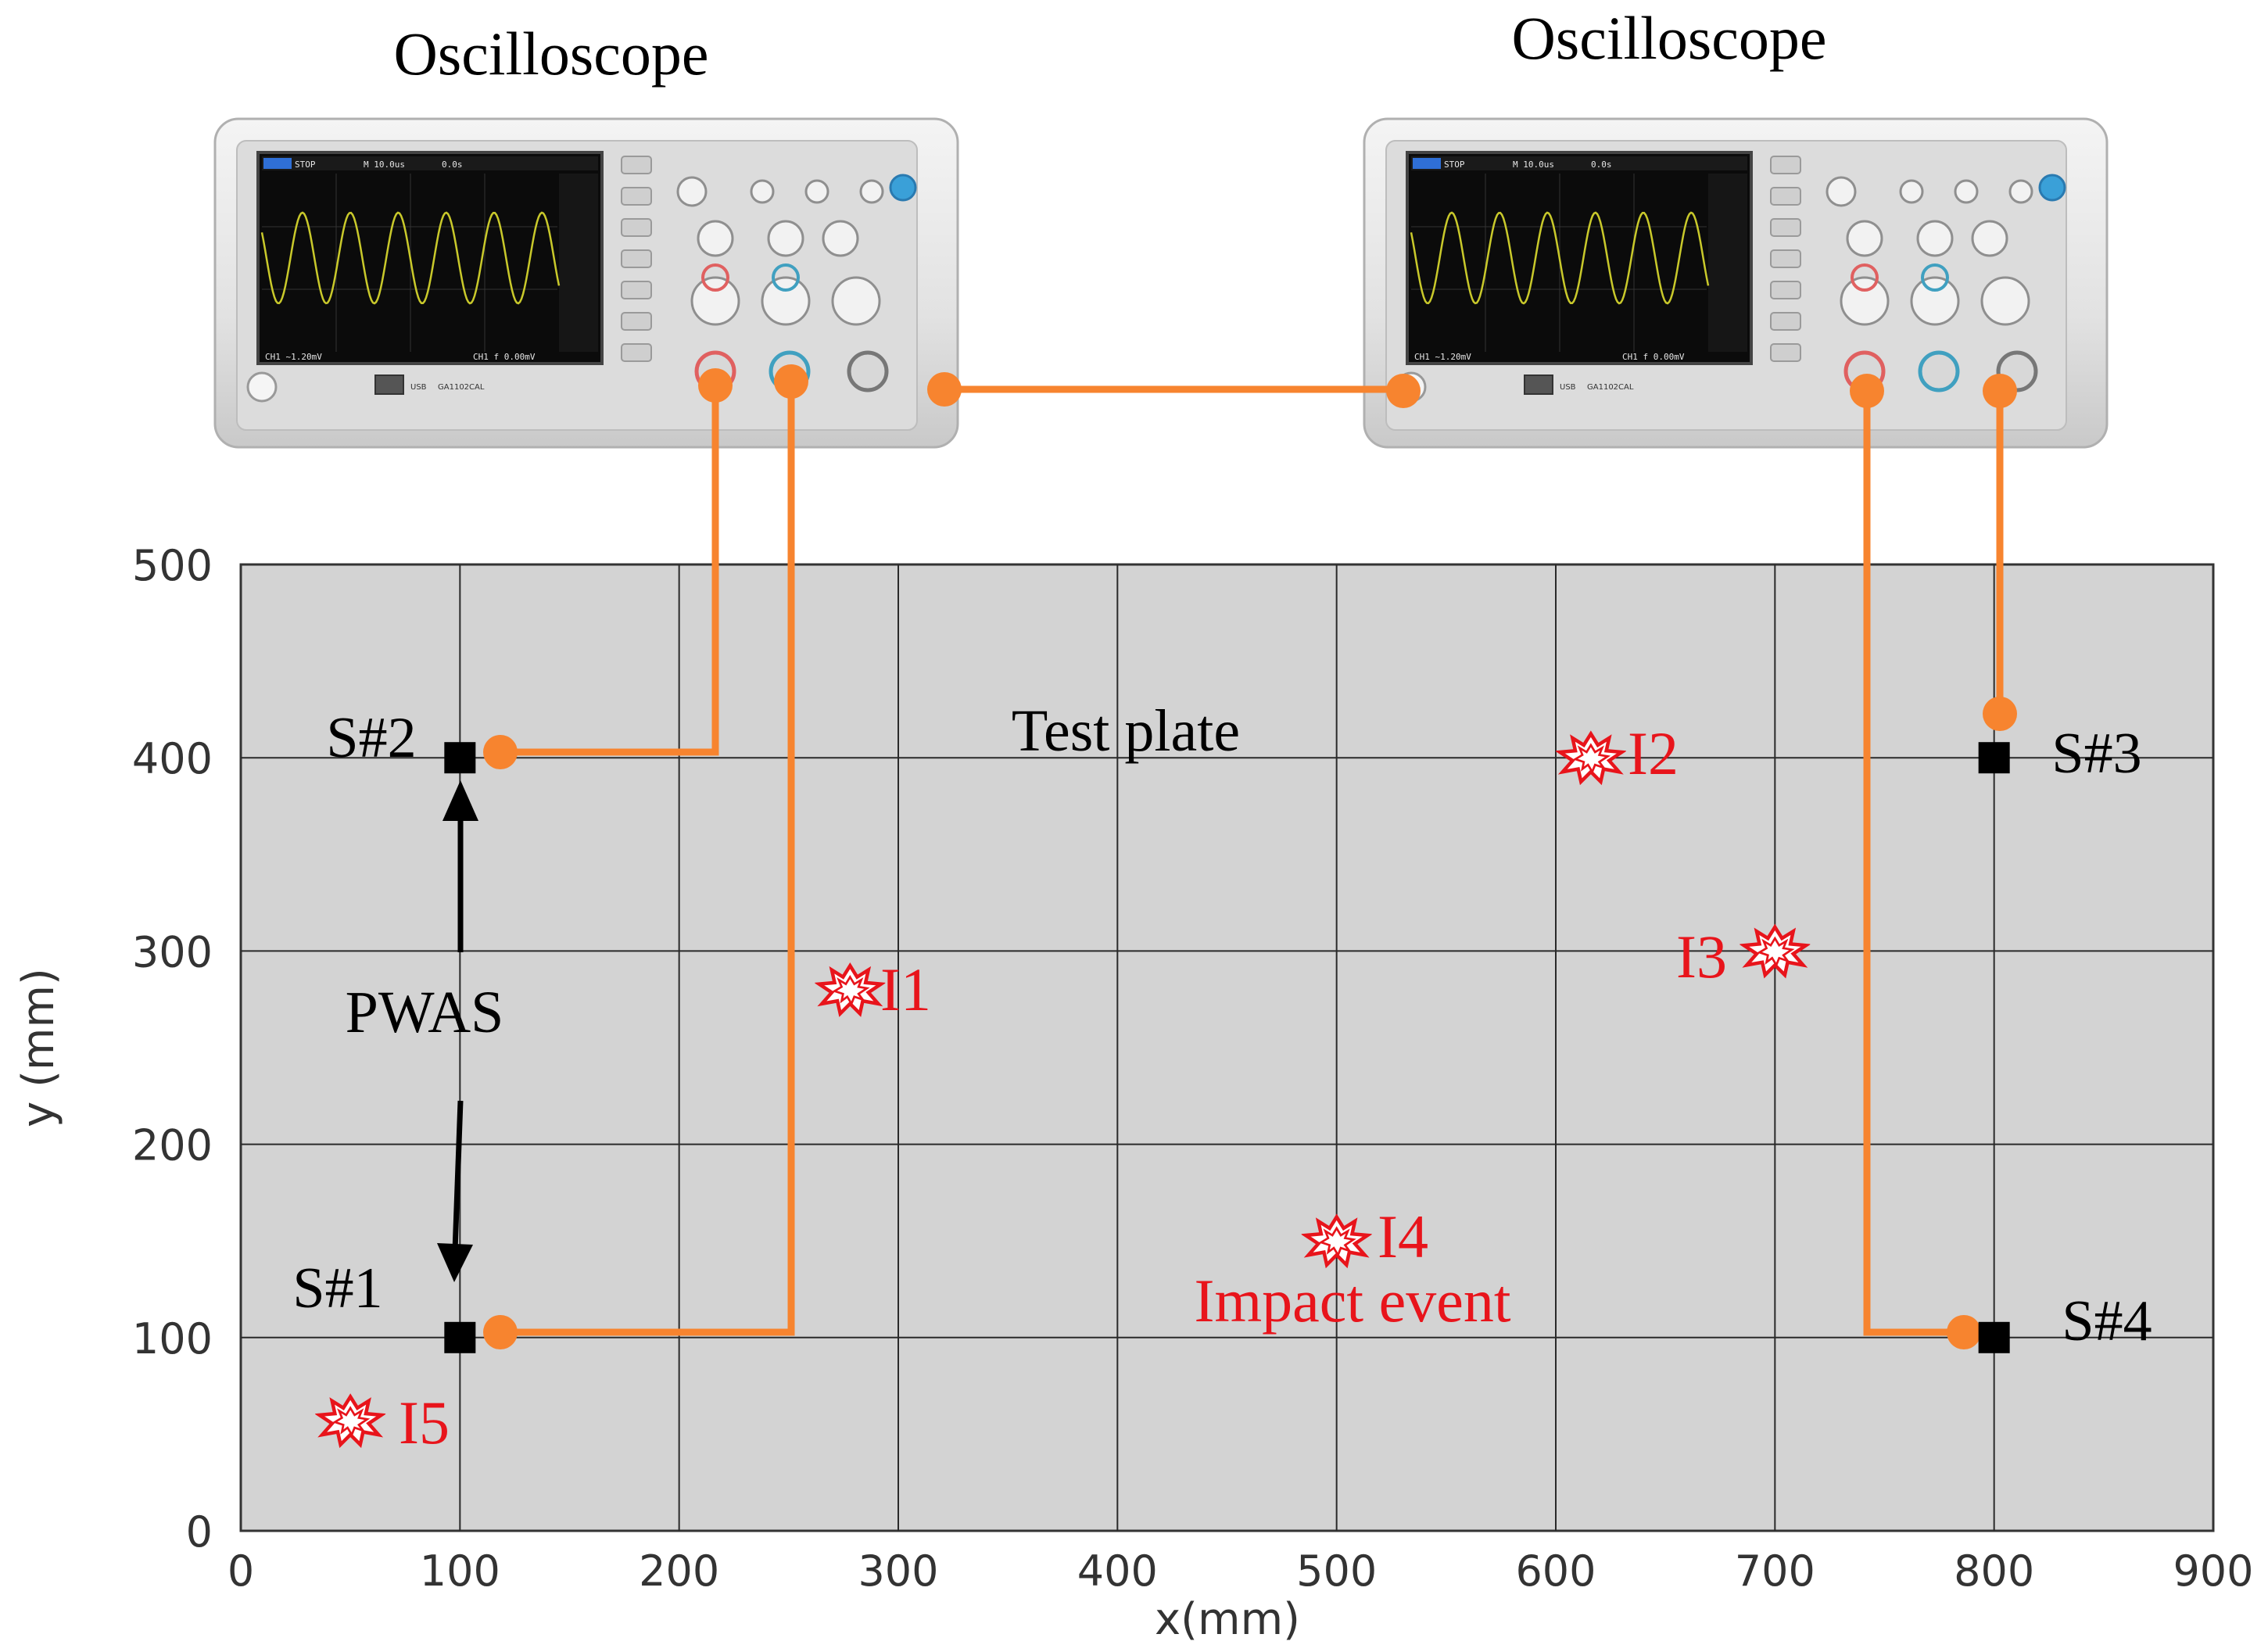  What do you see at coordinates (1701, 957) in the screenshot?
I see `impact-label-i3: I3` at bounding box center [1701, 957].